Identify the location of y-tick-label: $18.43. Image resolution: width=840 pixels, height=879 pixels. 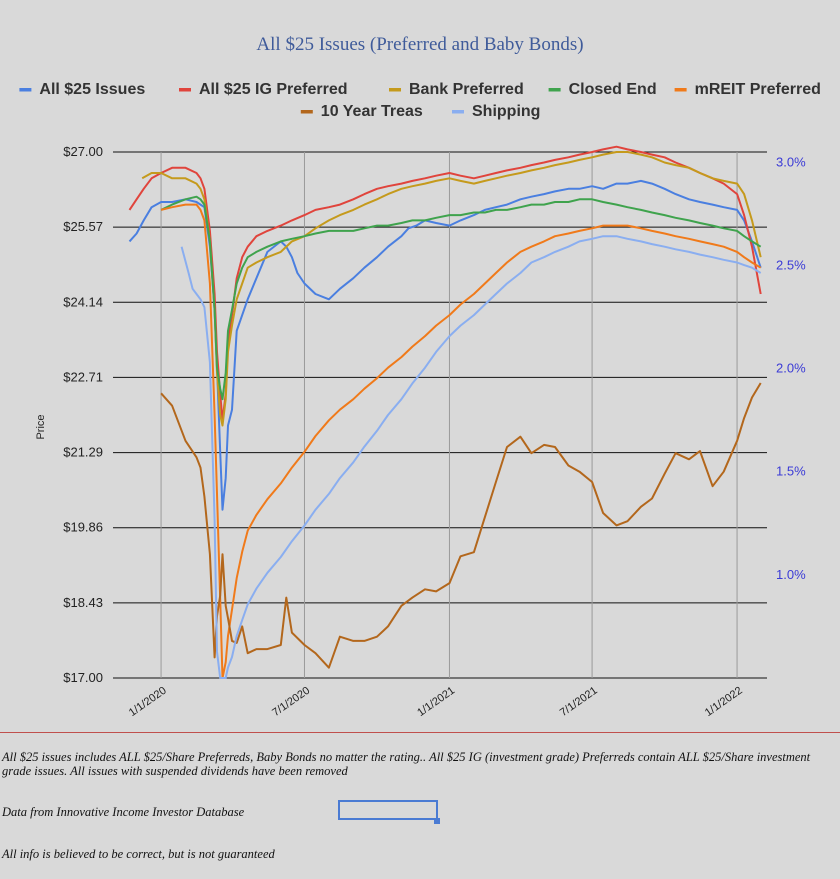
(83, 602).